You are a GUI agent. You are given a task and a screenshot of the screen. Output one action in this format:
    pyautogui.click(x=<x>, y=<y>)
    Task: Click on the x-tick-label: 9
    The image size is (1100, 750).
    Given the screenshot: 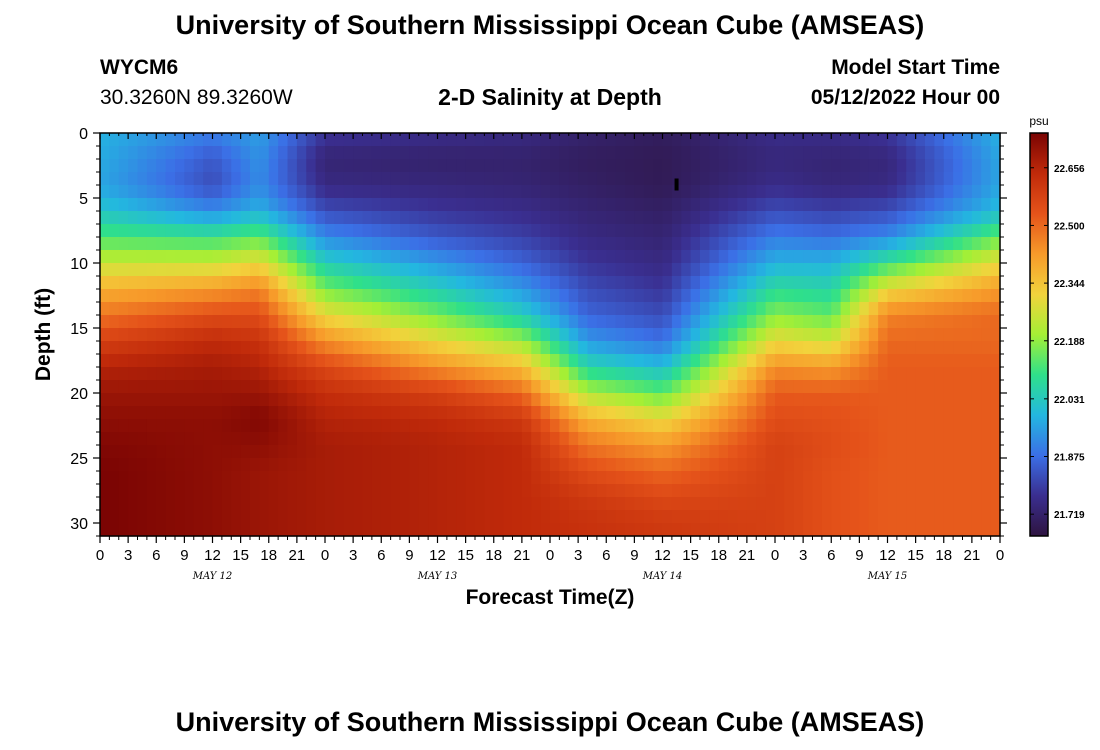 What is the action you would take?
    pyautogui.click(x=409, y=555)
    